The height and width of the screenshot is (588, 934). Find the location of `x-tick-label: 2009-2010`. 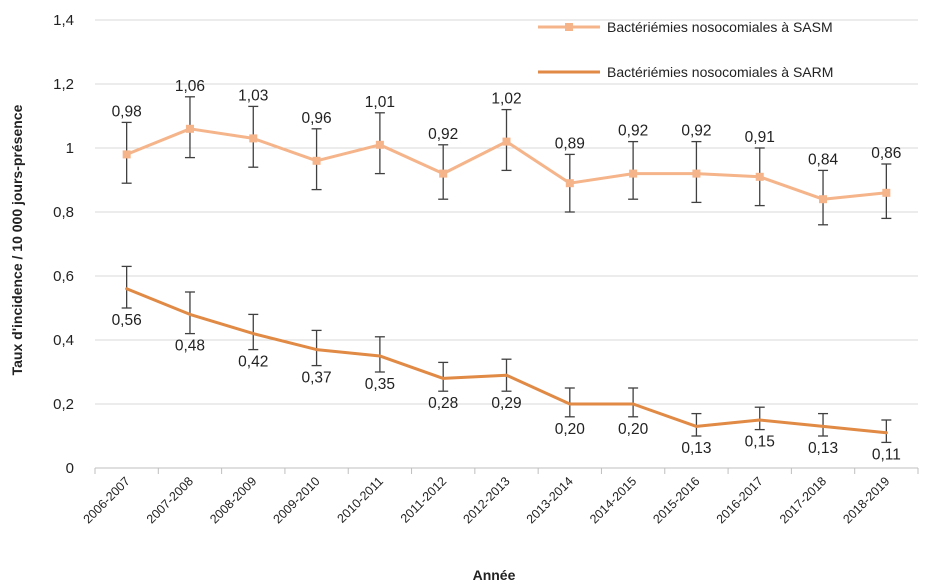

x-tick-label: 2009-2010 is located at coordinates (297, 500).